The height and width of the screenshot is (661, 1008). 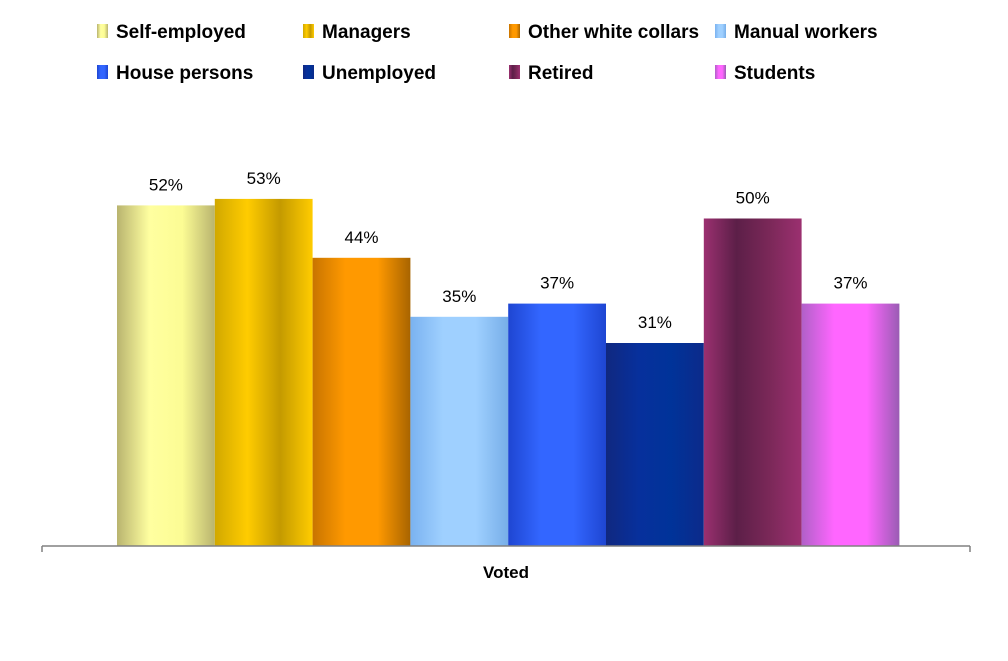 I want to click on bar-unemployed, so click(x=655, y=444).